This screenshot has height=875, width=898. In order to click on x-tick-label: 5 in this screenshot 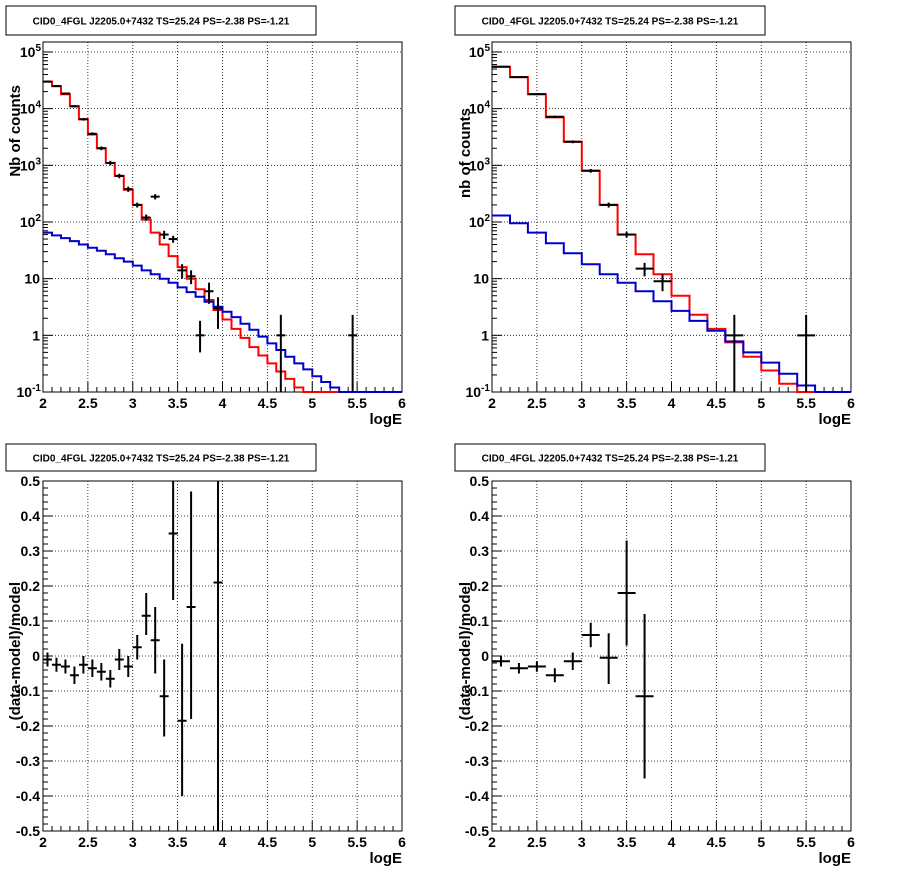, I will do `click(312, 403)`.